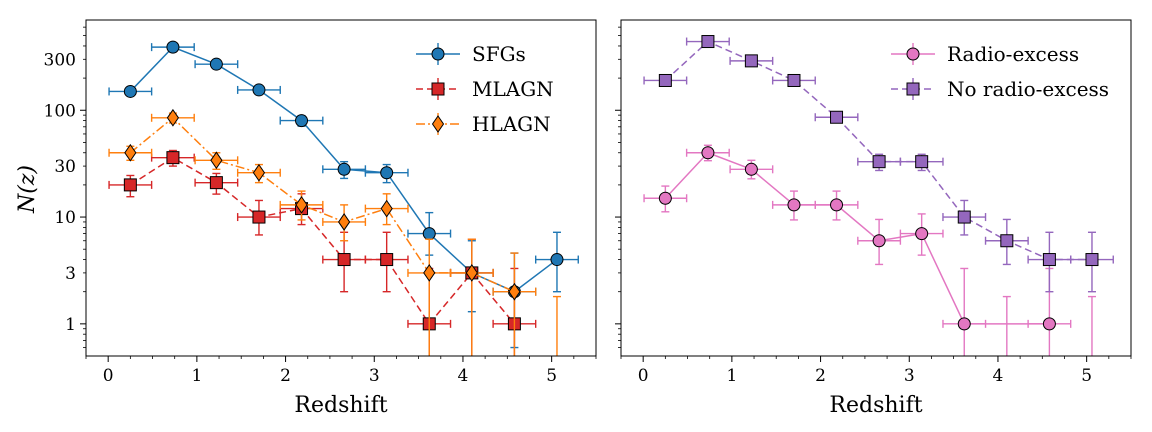  I want to click on y-tick-label: 3, so click(70, 274).